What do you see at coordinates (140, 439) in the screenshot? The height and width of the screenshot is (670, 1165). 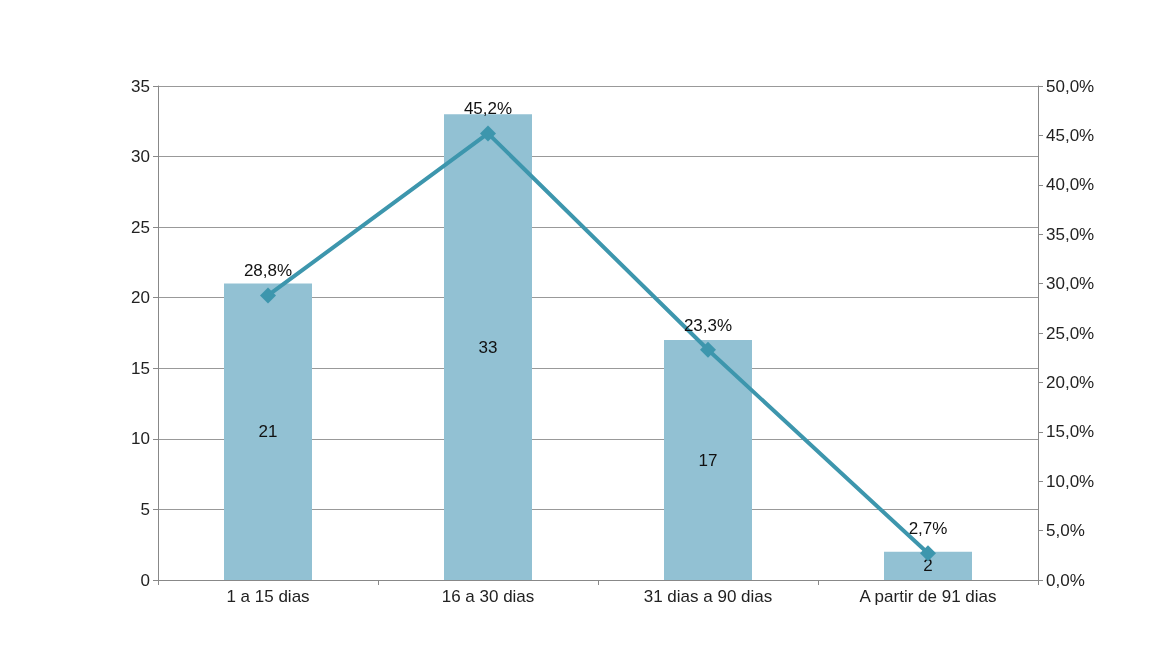 I see `y-tick-label: 10` at bounding box center [140, 439].